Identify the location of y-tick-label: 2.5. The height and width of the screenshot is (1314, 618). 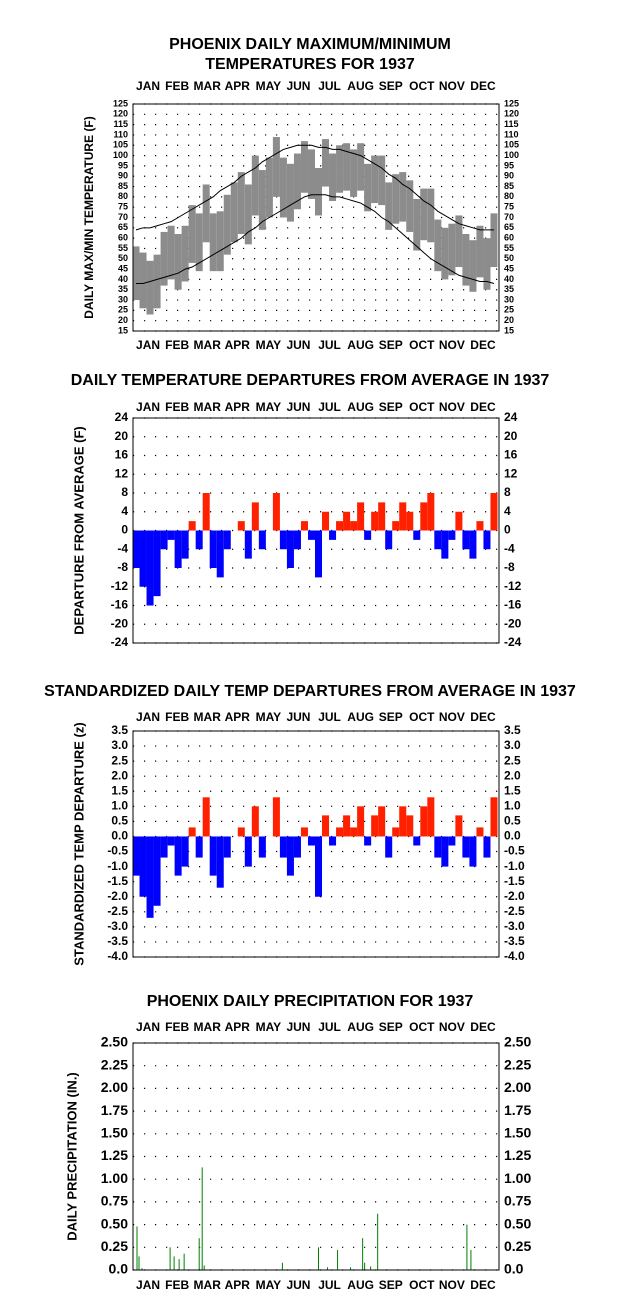
(119, 760).